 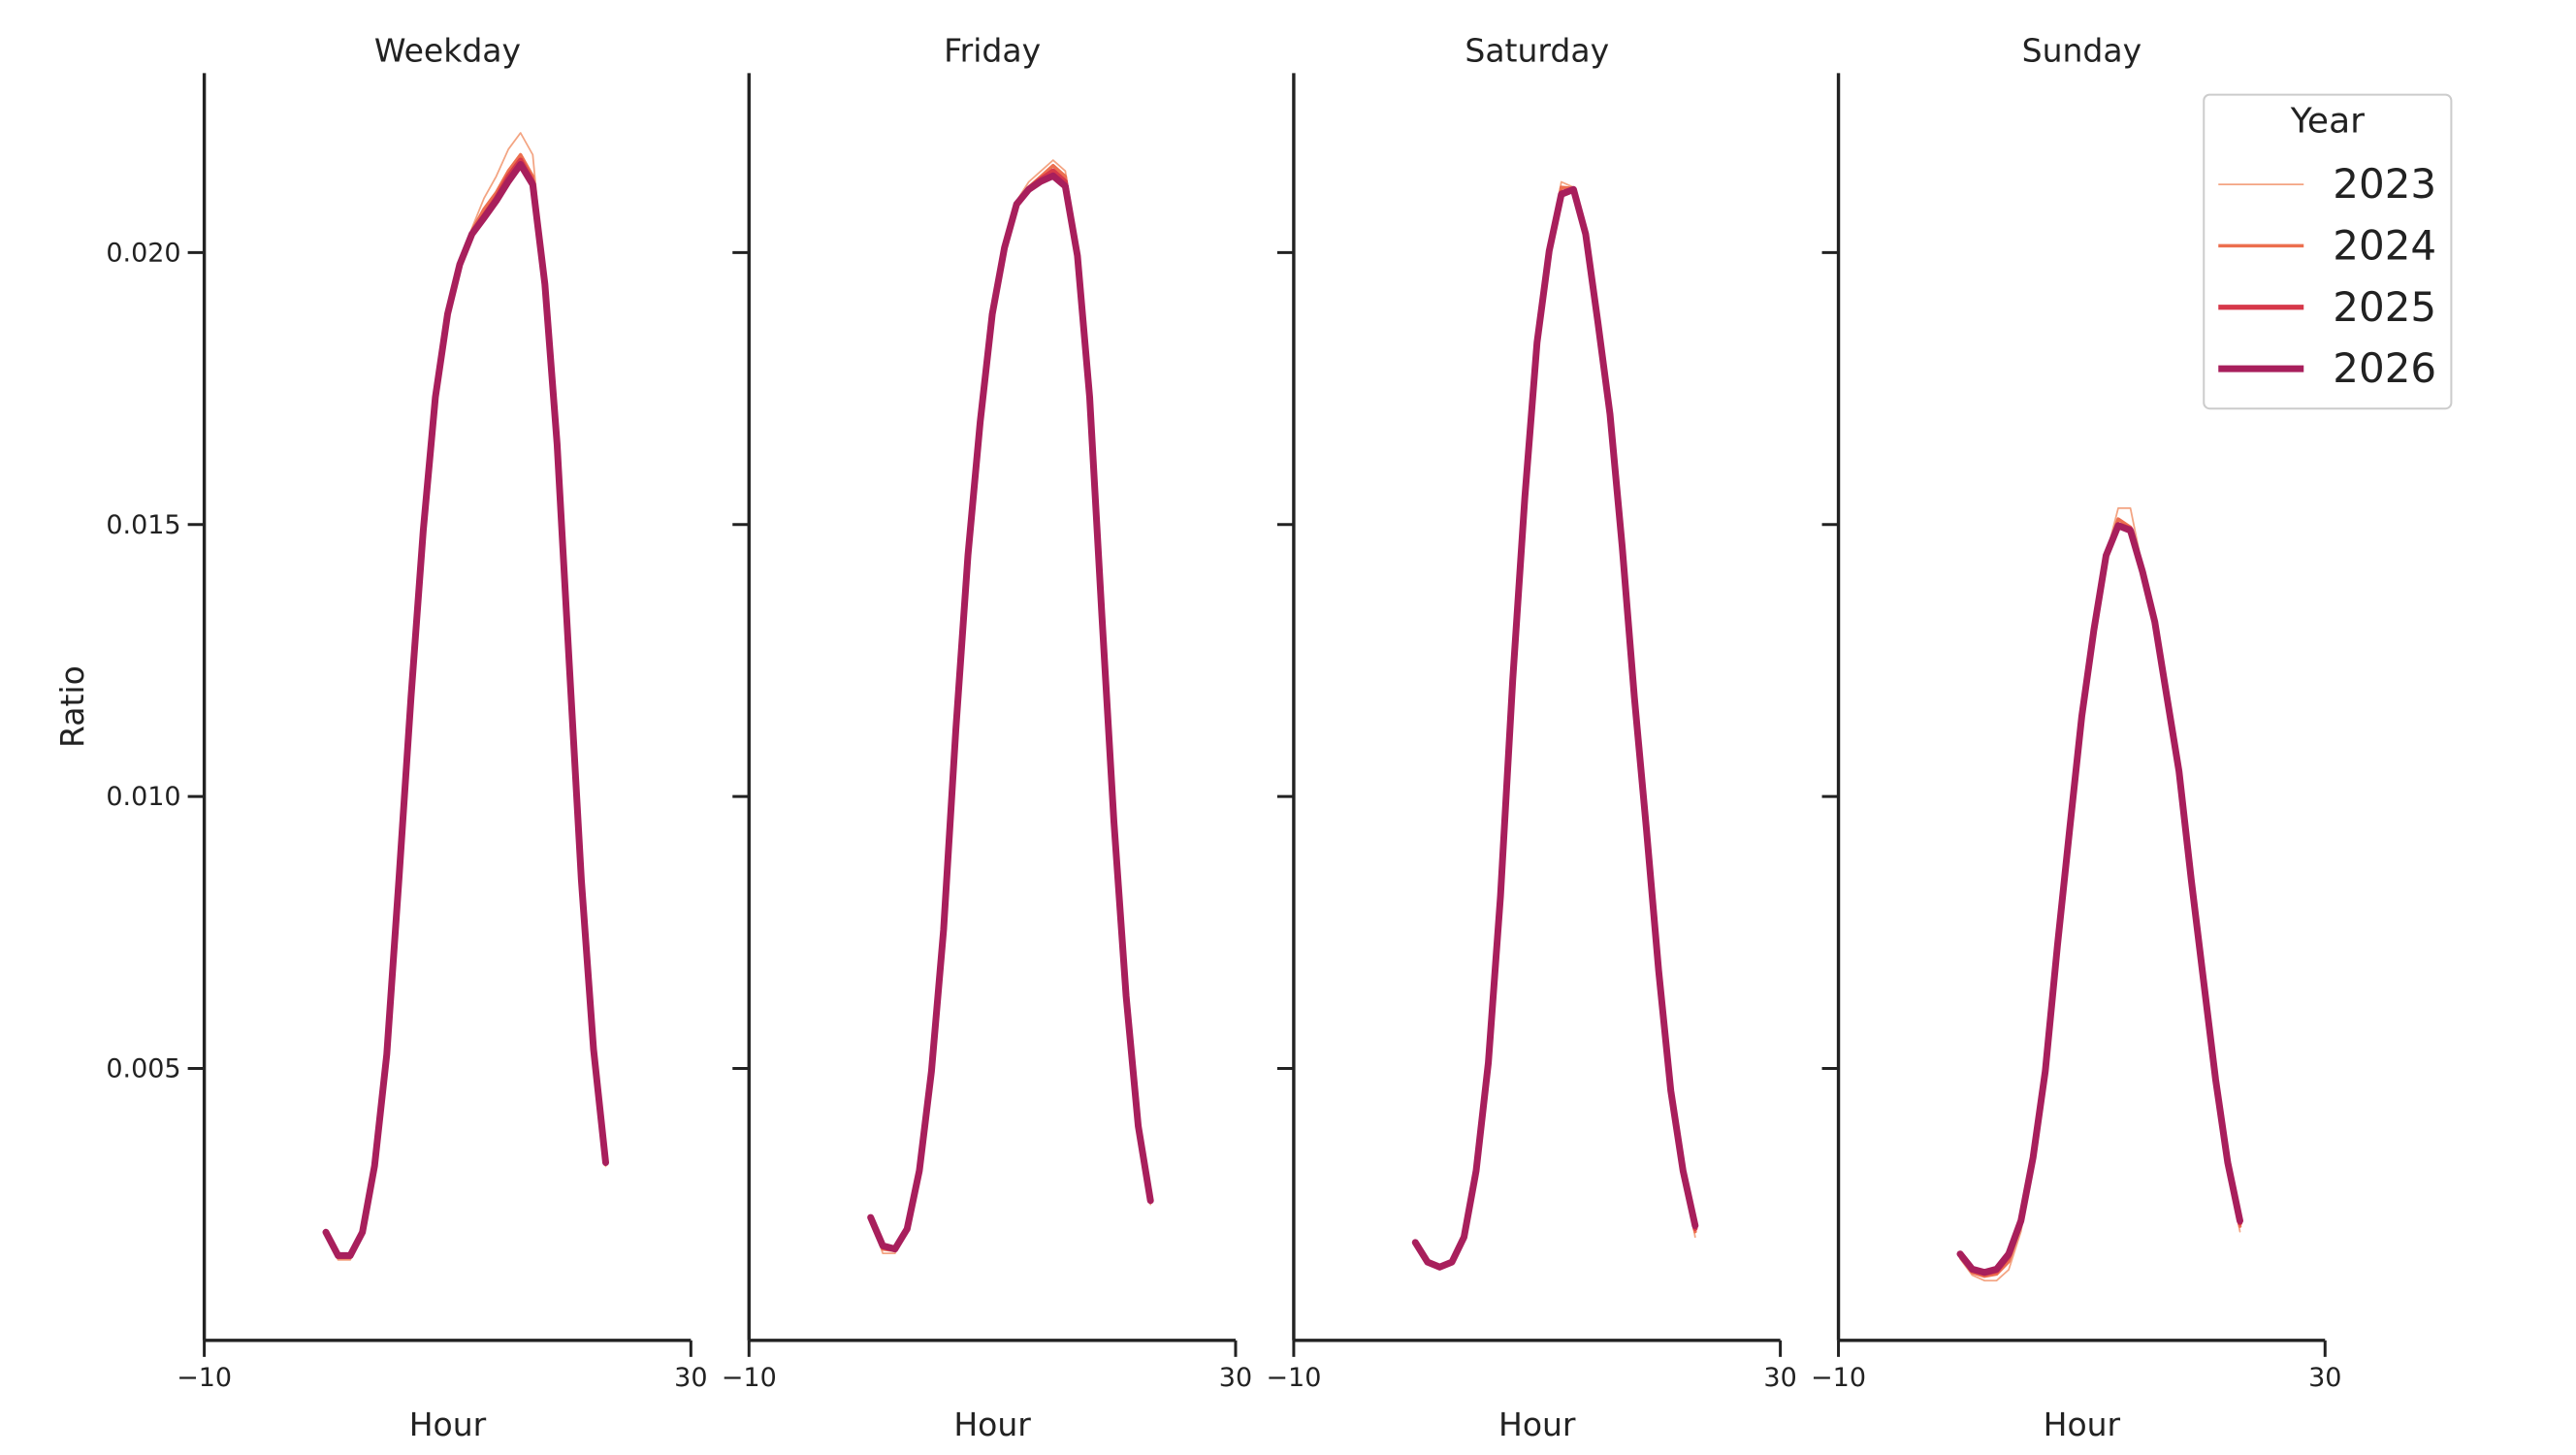 I want to click on legend-box, so click(x=2328, y=251).